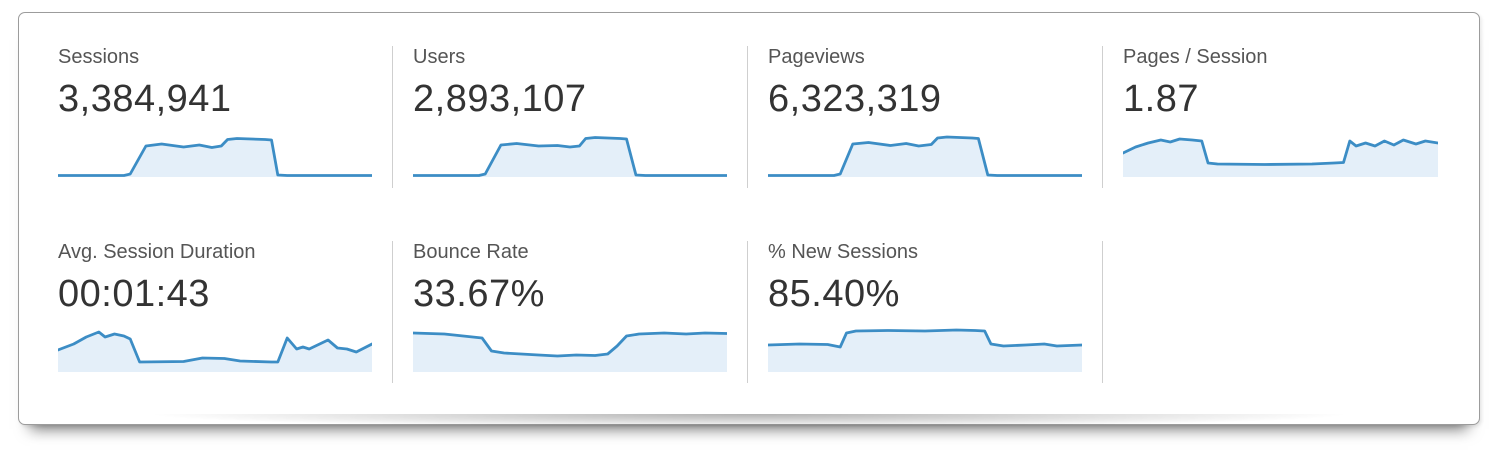  What do you see at coordinates (1280, 312) in the screenshot?
I see `empty-metric-slot` at bounding box center [1280, 312].